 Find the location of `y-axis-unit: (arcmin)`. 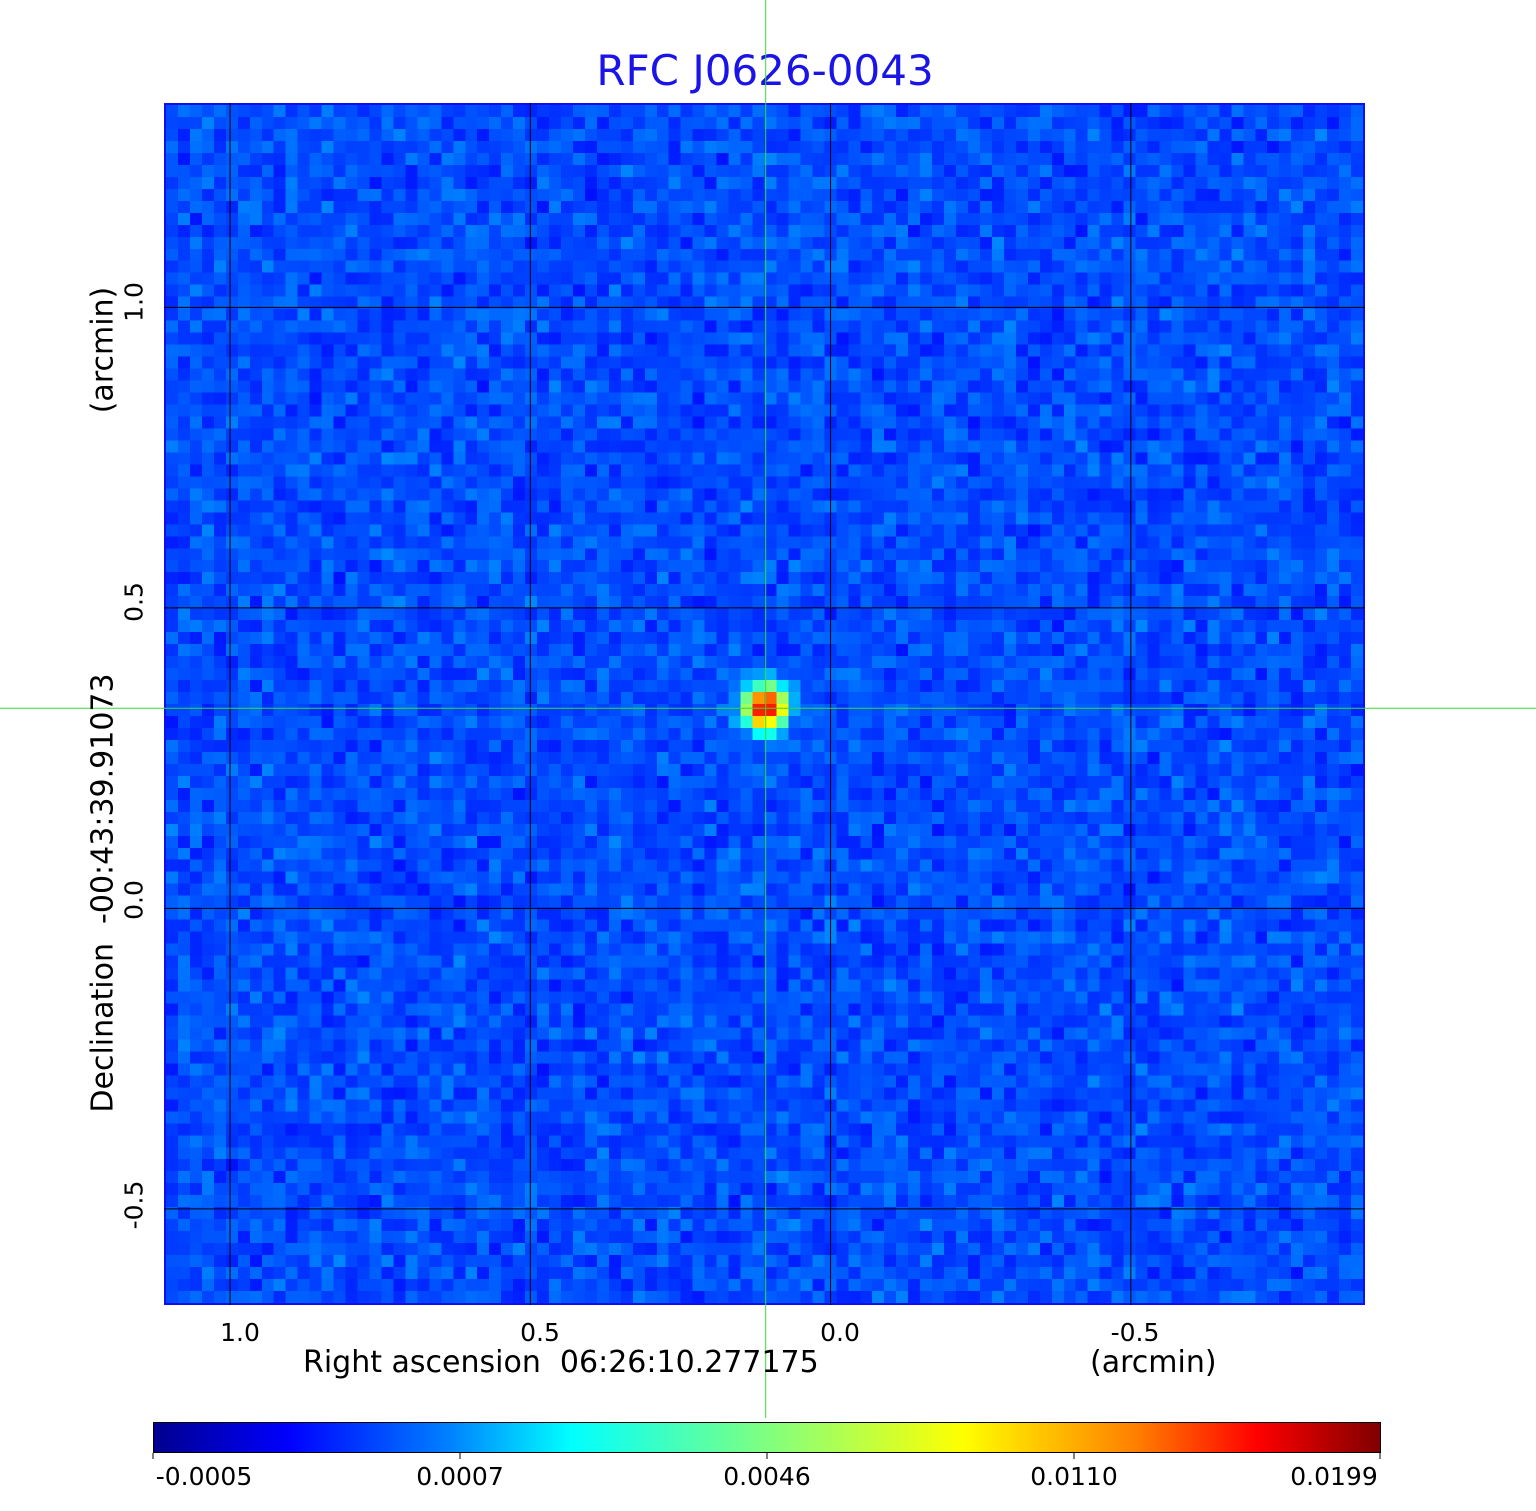

y-axis-unit: (arcmin) is located at coordinates (103, 350).